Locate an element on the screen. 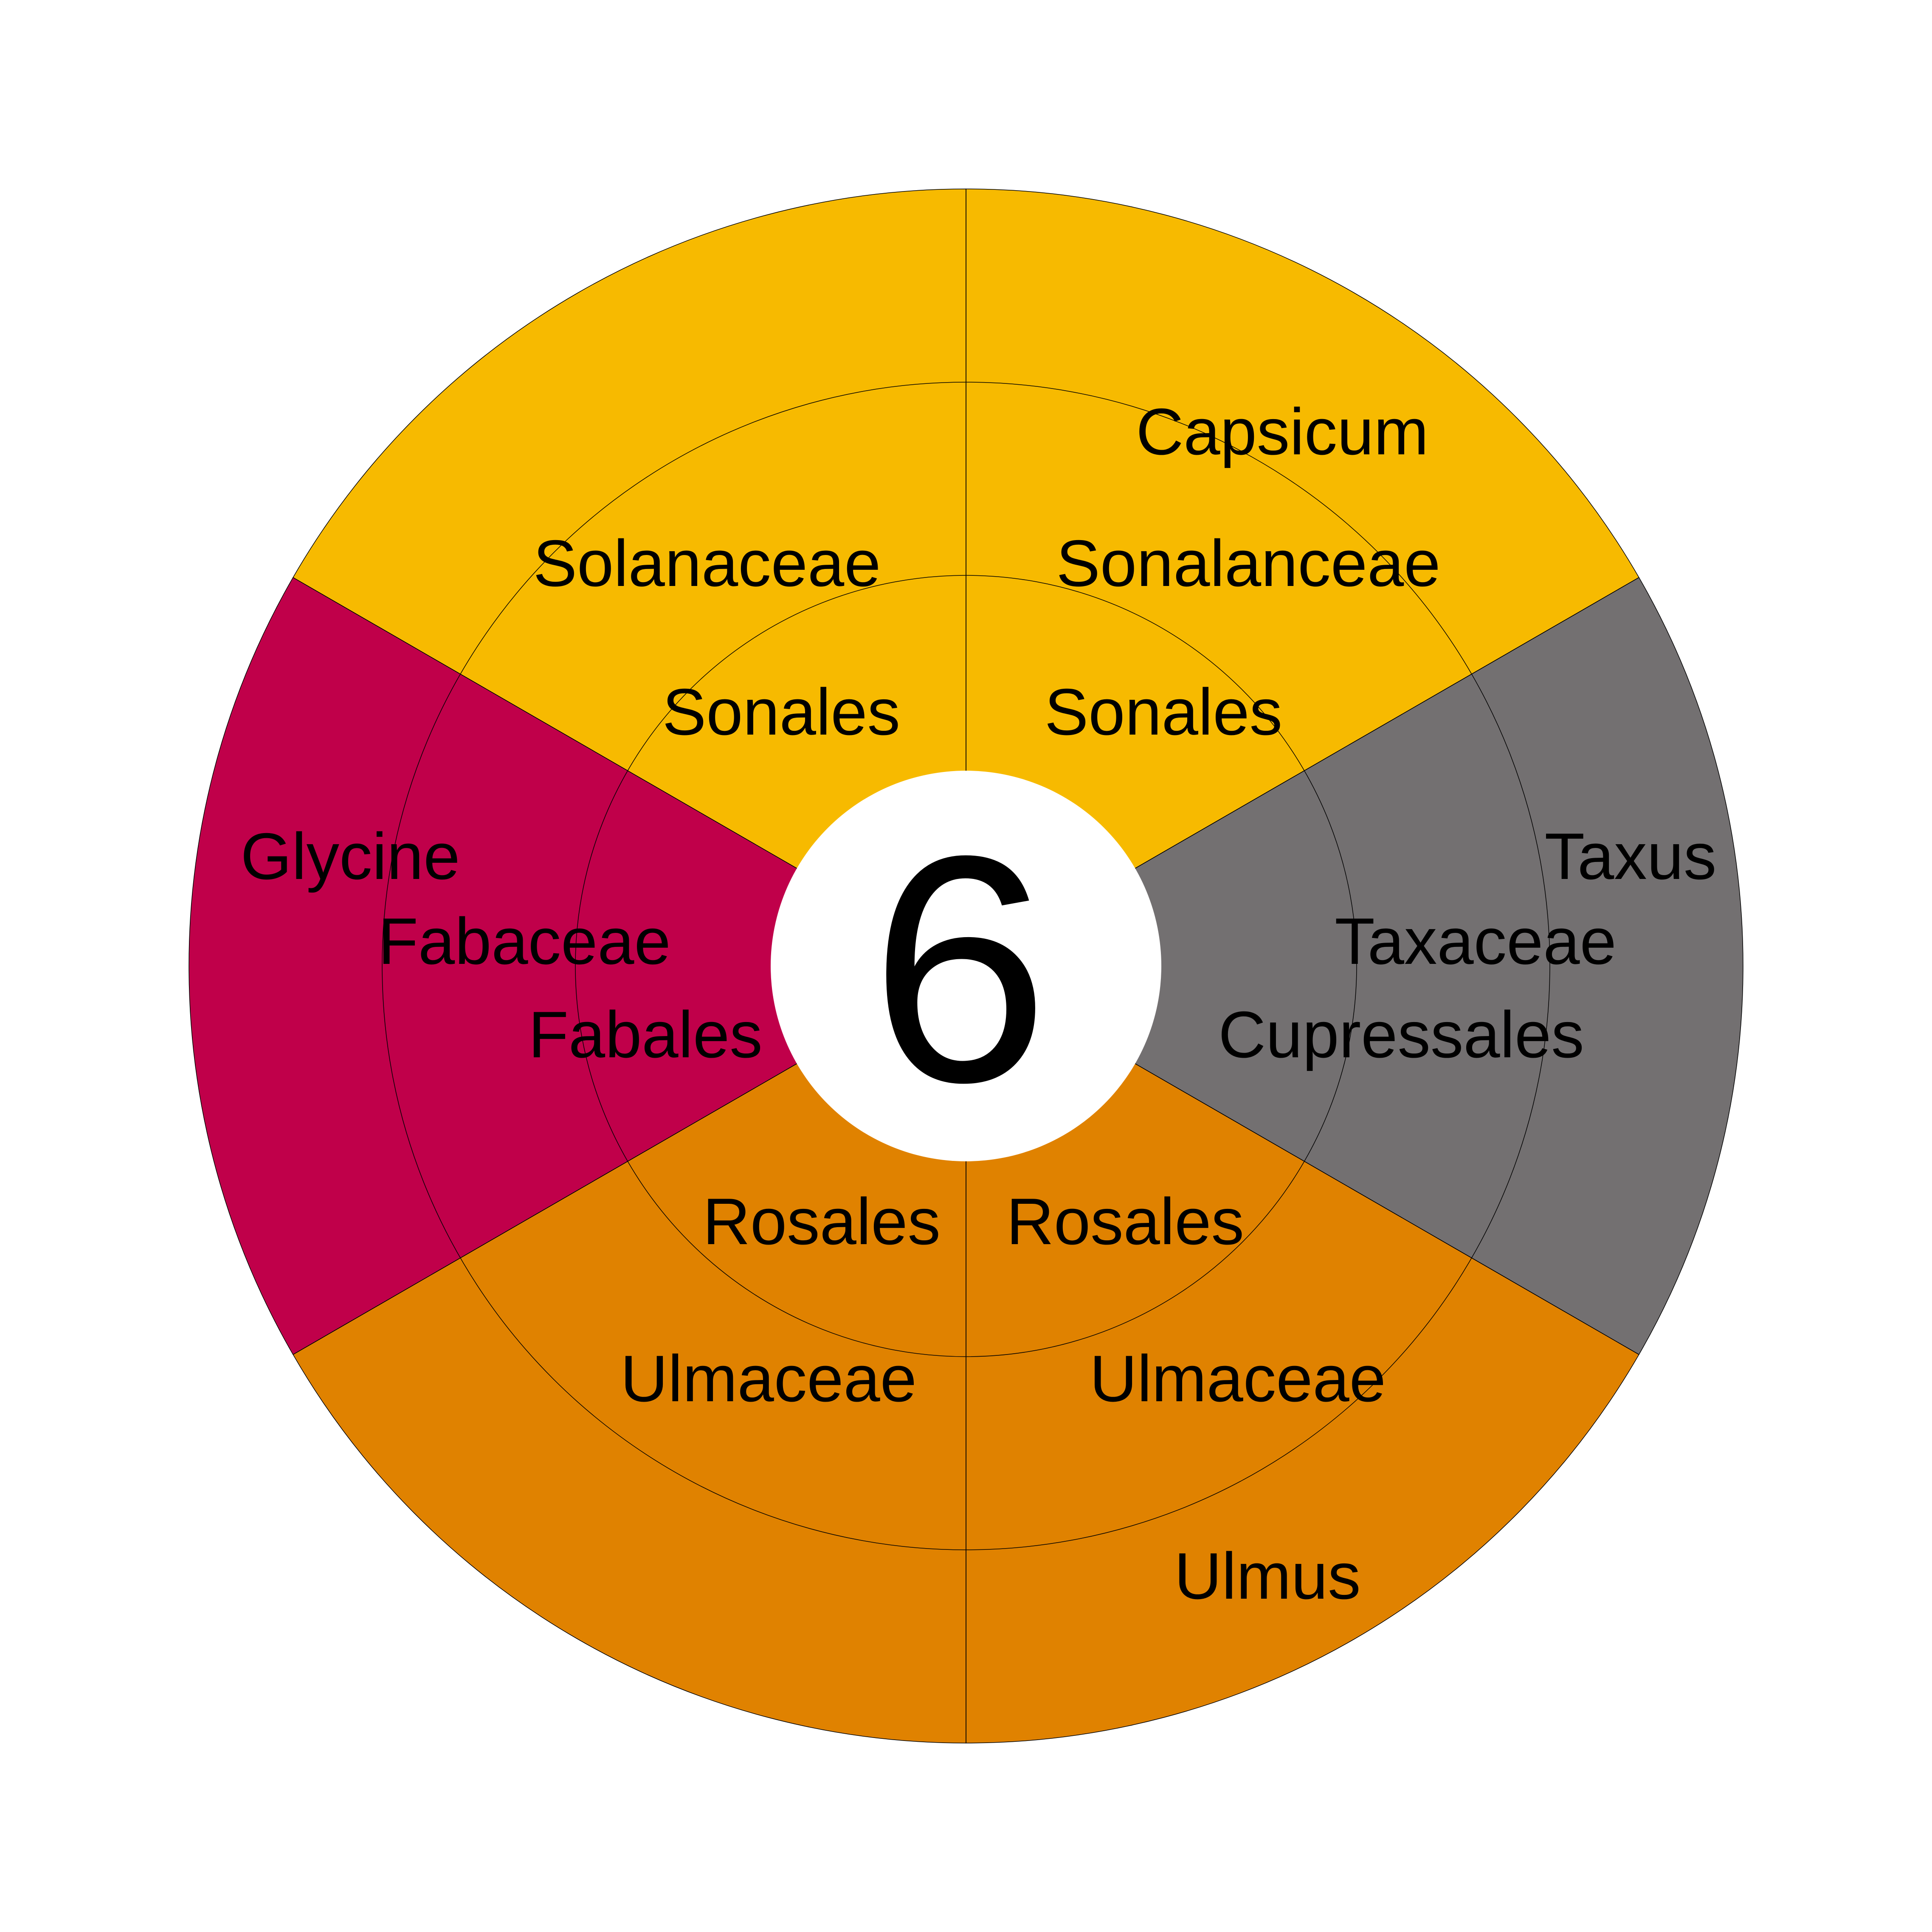 The height and width of the screenshot is (1932, 1932). label-top-right-family: Sonalanceae is located at coordinates (1248, 563).